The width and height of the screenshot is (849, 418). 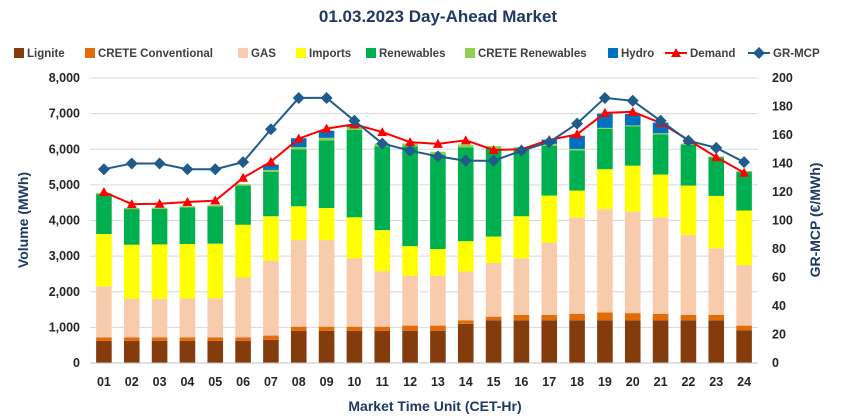 I want to click on y2-tick-label: 180, so click(x=782, y=107).